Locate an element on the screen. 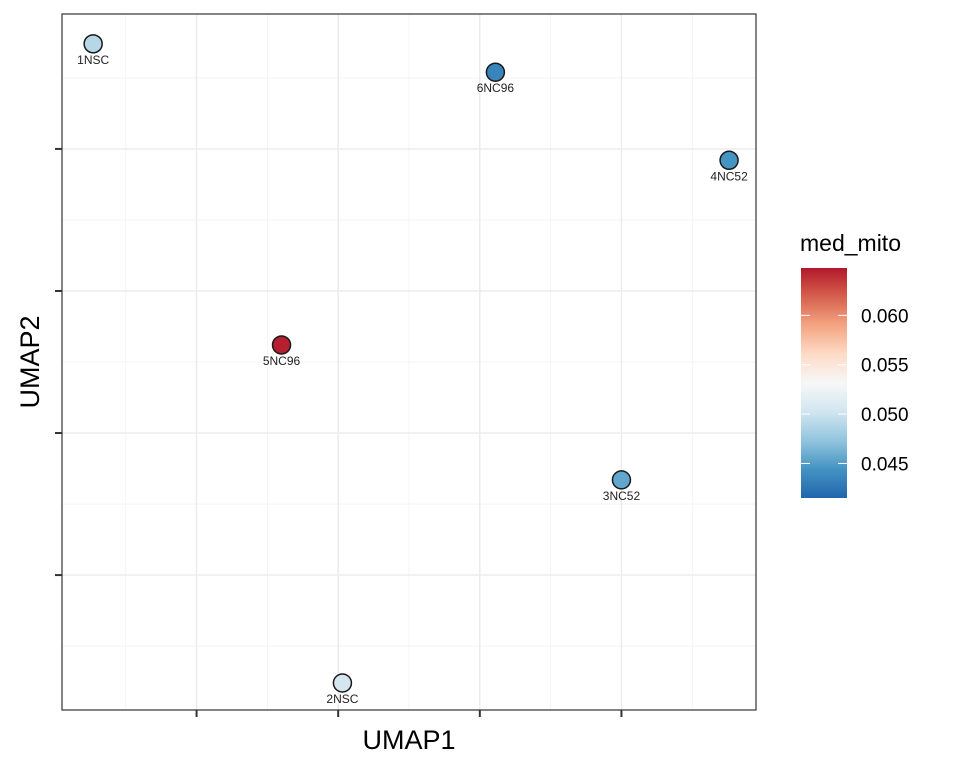 The image size is (960, 768). data-point-5NC96 is located at coordinates (281, 345).